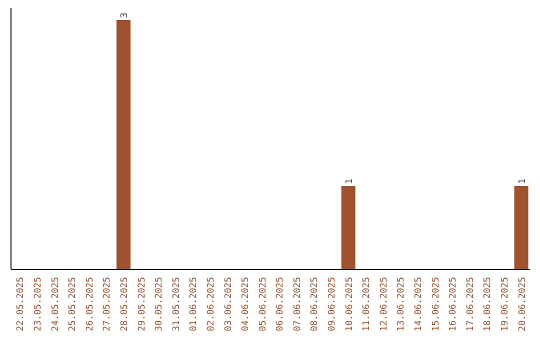 The width and height of the screenshot is (540, 340). Describe the element at coordinates (55, 304) in the screenshot. I see `x-tick-label: 24.05.2025` at that location.